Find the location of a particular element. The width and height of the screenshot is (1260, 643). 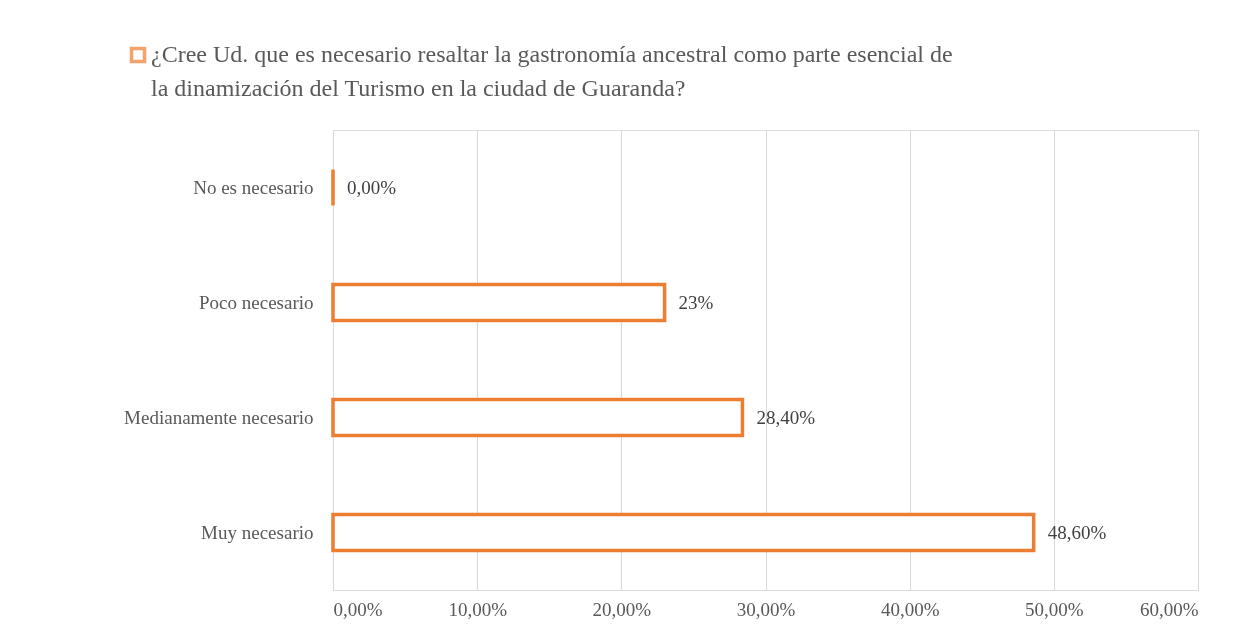

data-label: 48,60% is located at coordinates (1077, 532).